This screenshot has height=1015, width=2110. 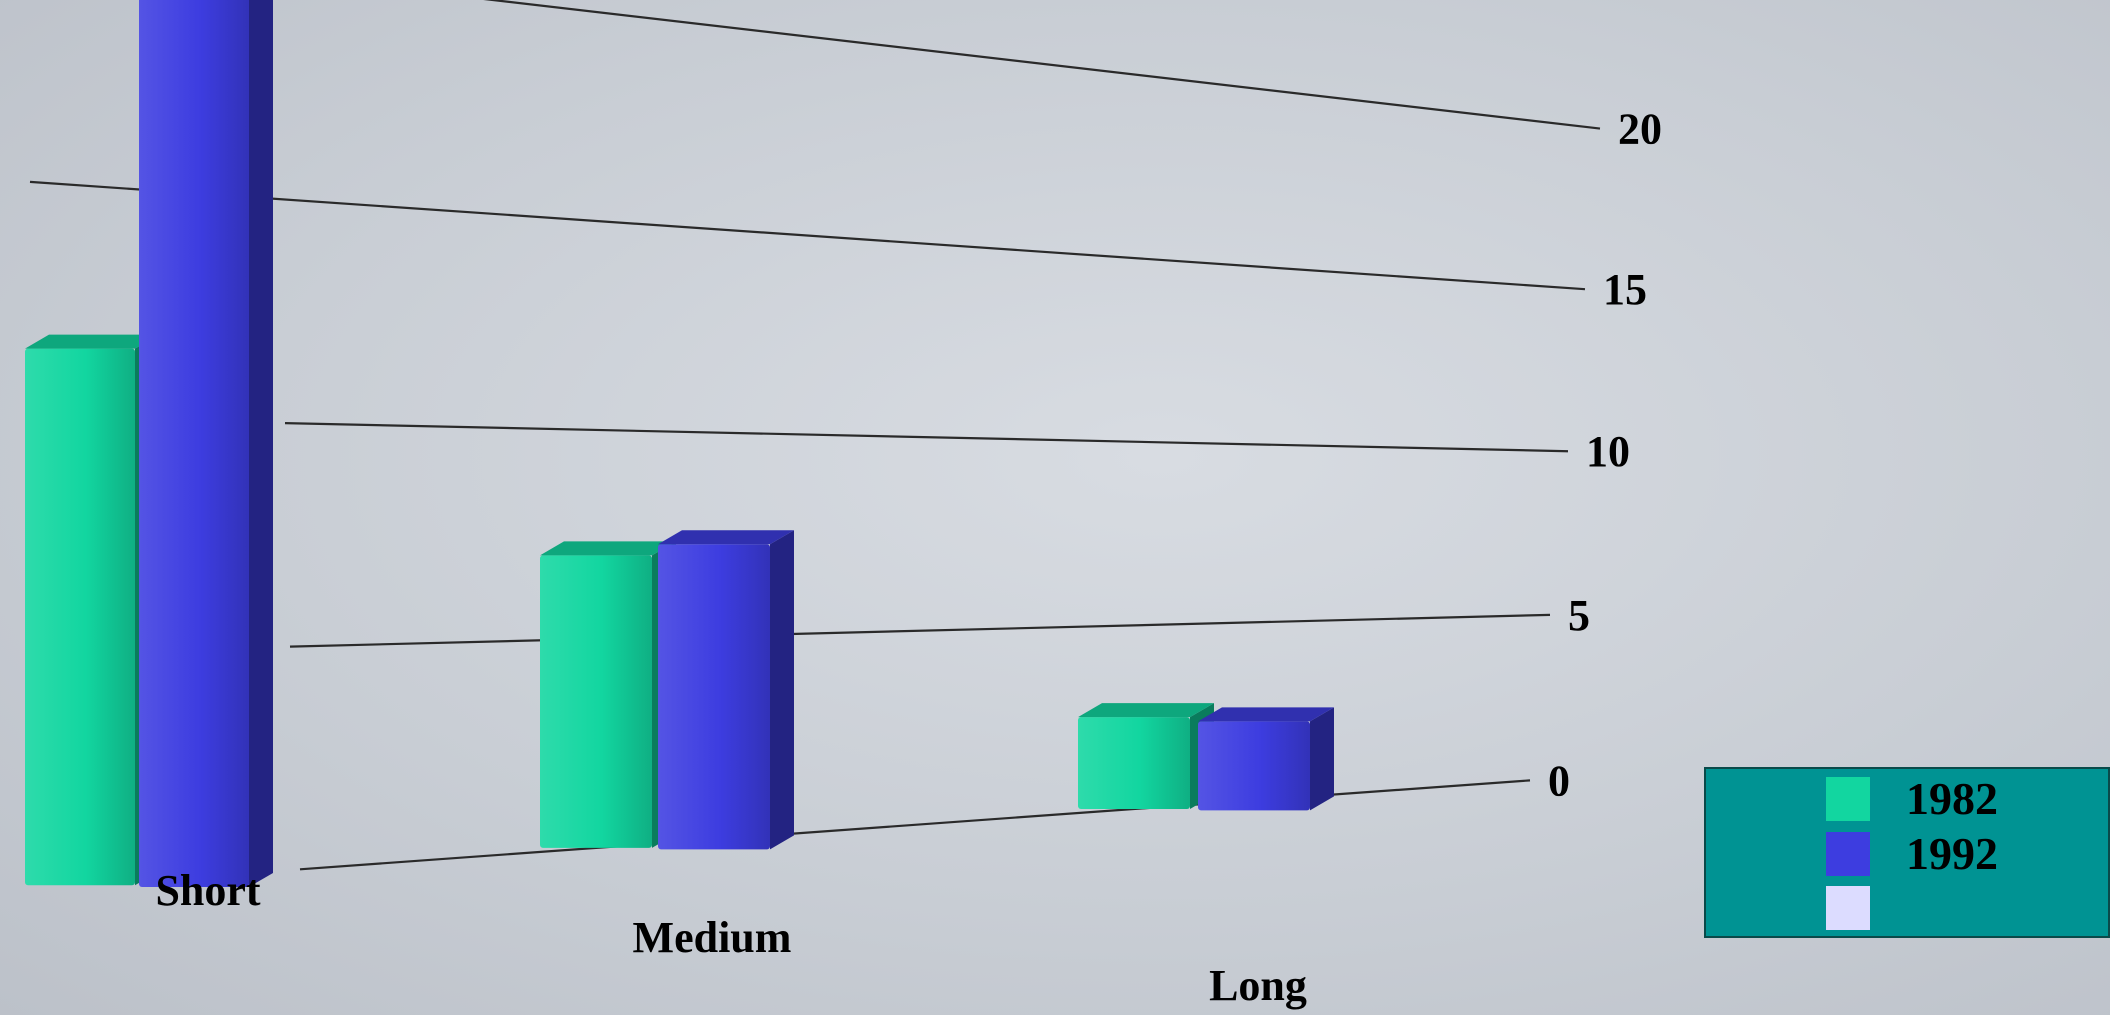 I want to click on category-label-medium: Medium, so click(x=712, y=937).